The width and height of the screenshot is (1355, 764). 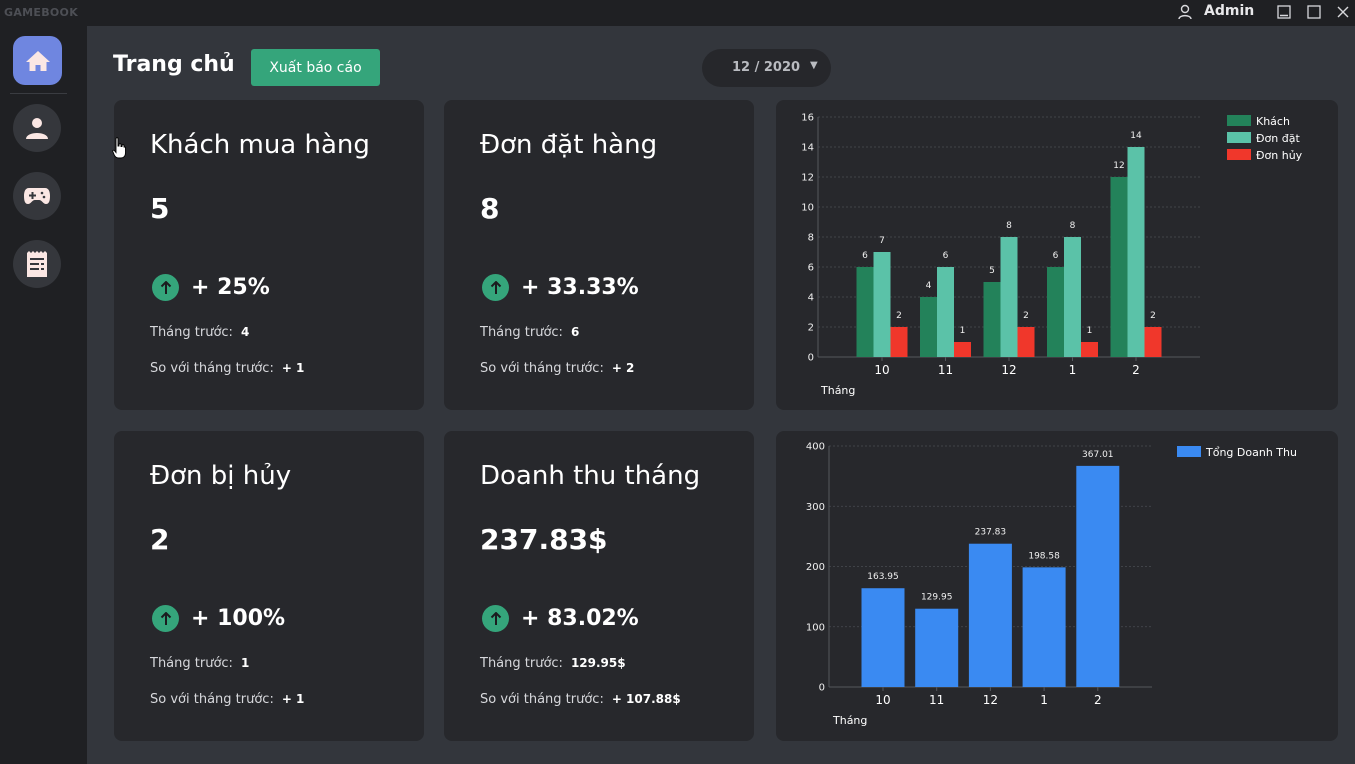 I want to click on sidebar-item-games, so click(x=37, y=196).